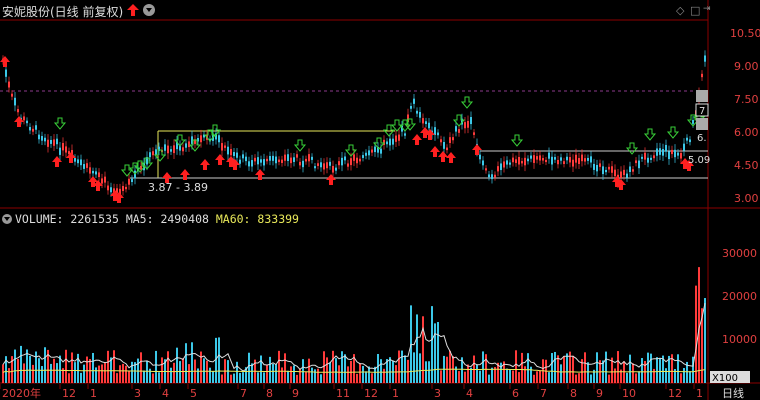  I want to click on range-label: 3.87 - 3.89, so click(178, 187).